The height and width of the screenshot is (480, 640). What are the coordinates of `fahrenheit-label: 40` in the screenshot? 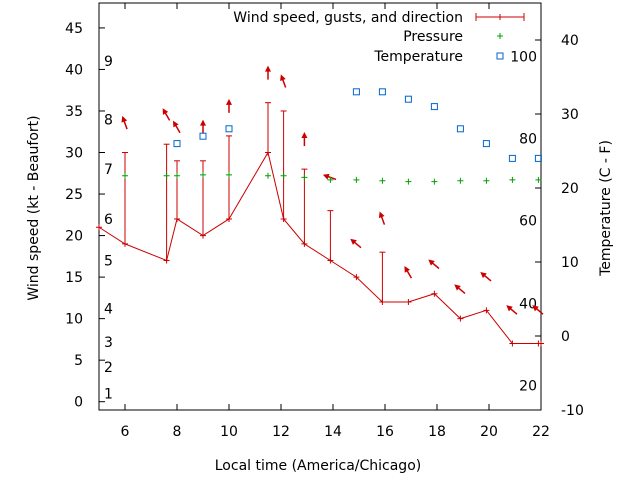 It's located at (528, 304).